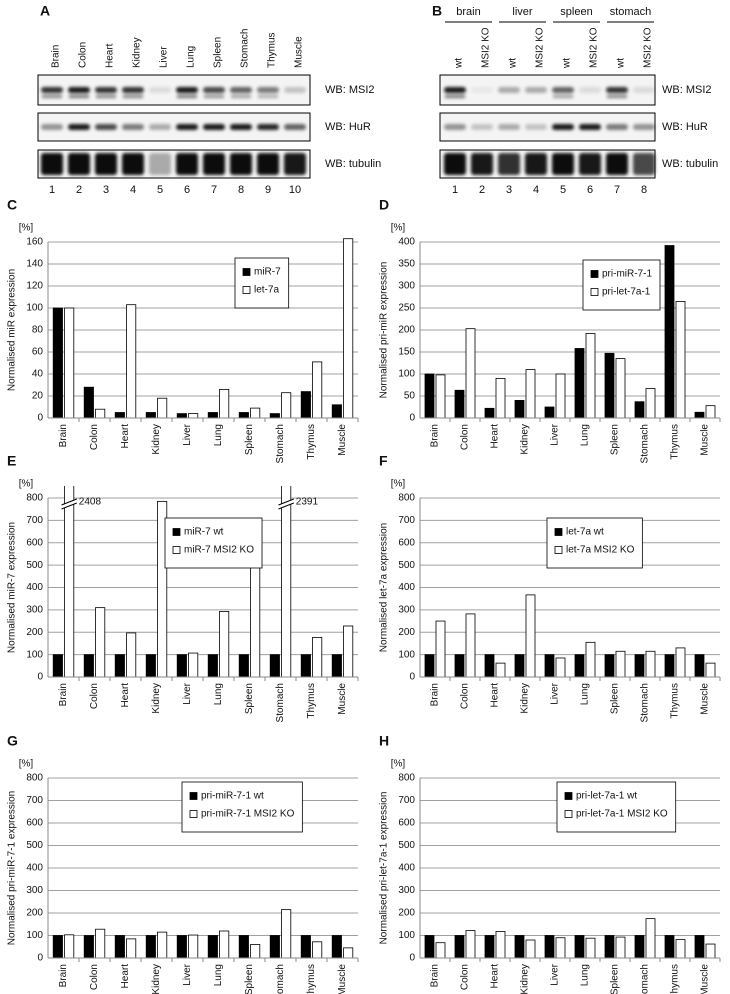 This screenshot has height=994, width=730. What do you see at coordinates (627, 274) in the screenshot?
I see `legend-label: pri-miR-7-1` at bounding box center [627, 274].